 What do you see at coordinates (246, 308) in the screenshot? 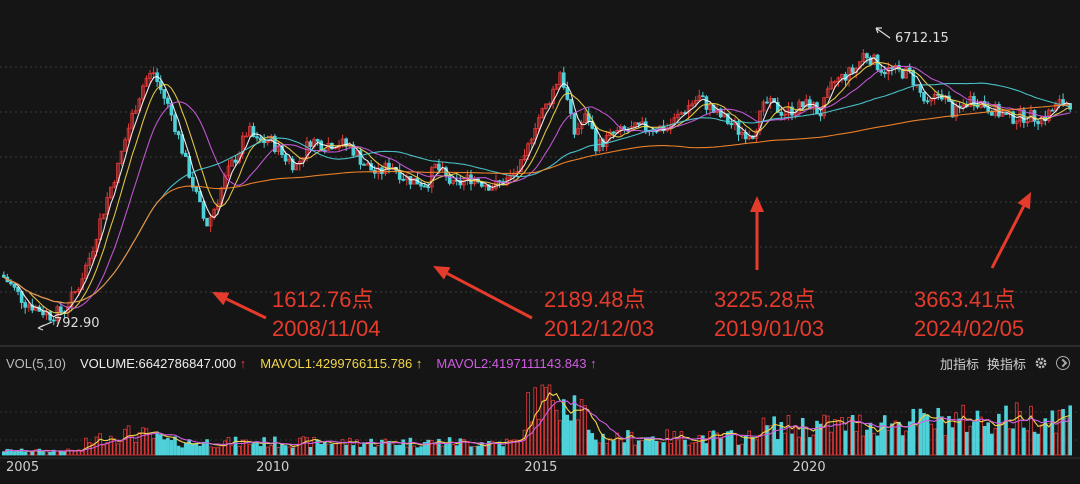
I see `arrow-2008-shaft` at bounding box center [246, 308].